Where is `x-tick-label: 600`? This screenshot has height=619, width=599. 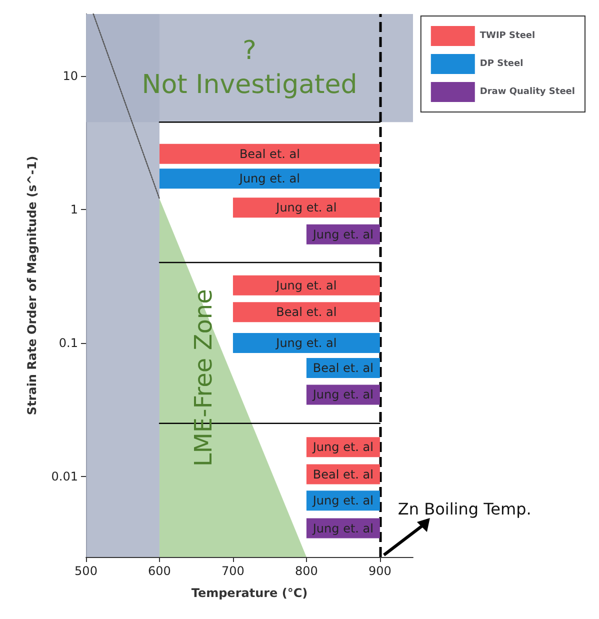 x-tick-label: 600 is located at coordinates (159, 571).